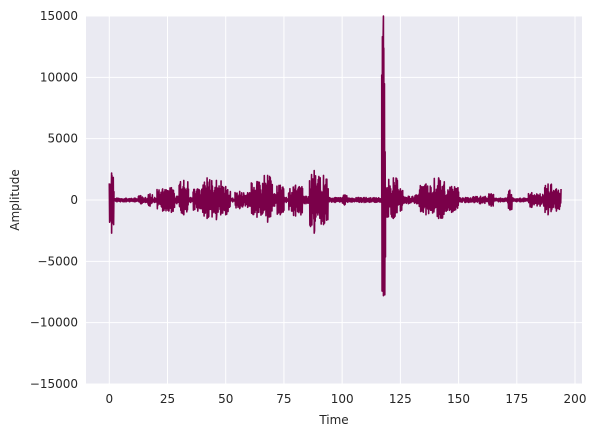 This screenshot has width=595, height=438. What do you see at coordinates (167, 399) in the screenshot?
I see `x-tick-label: 25` at bounding box center [167, 399].